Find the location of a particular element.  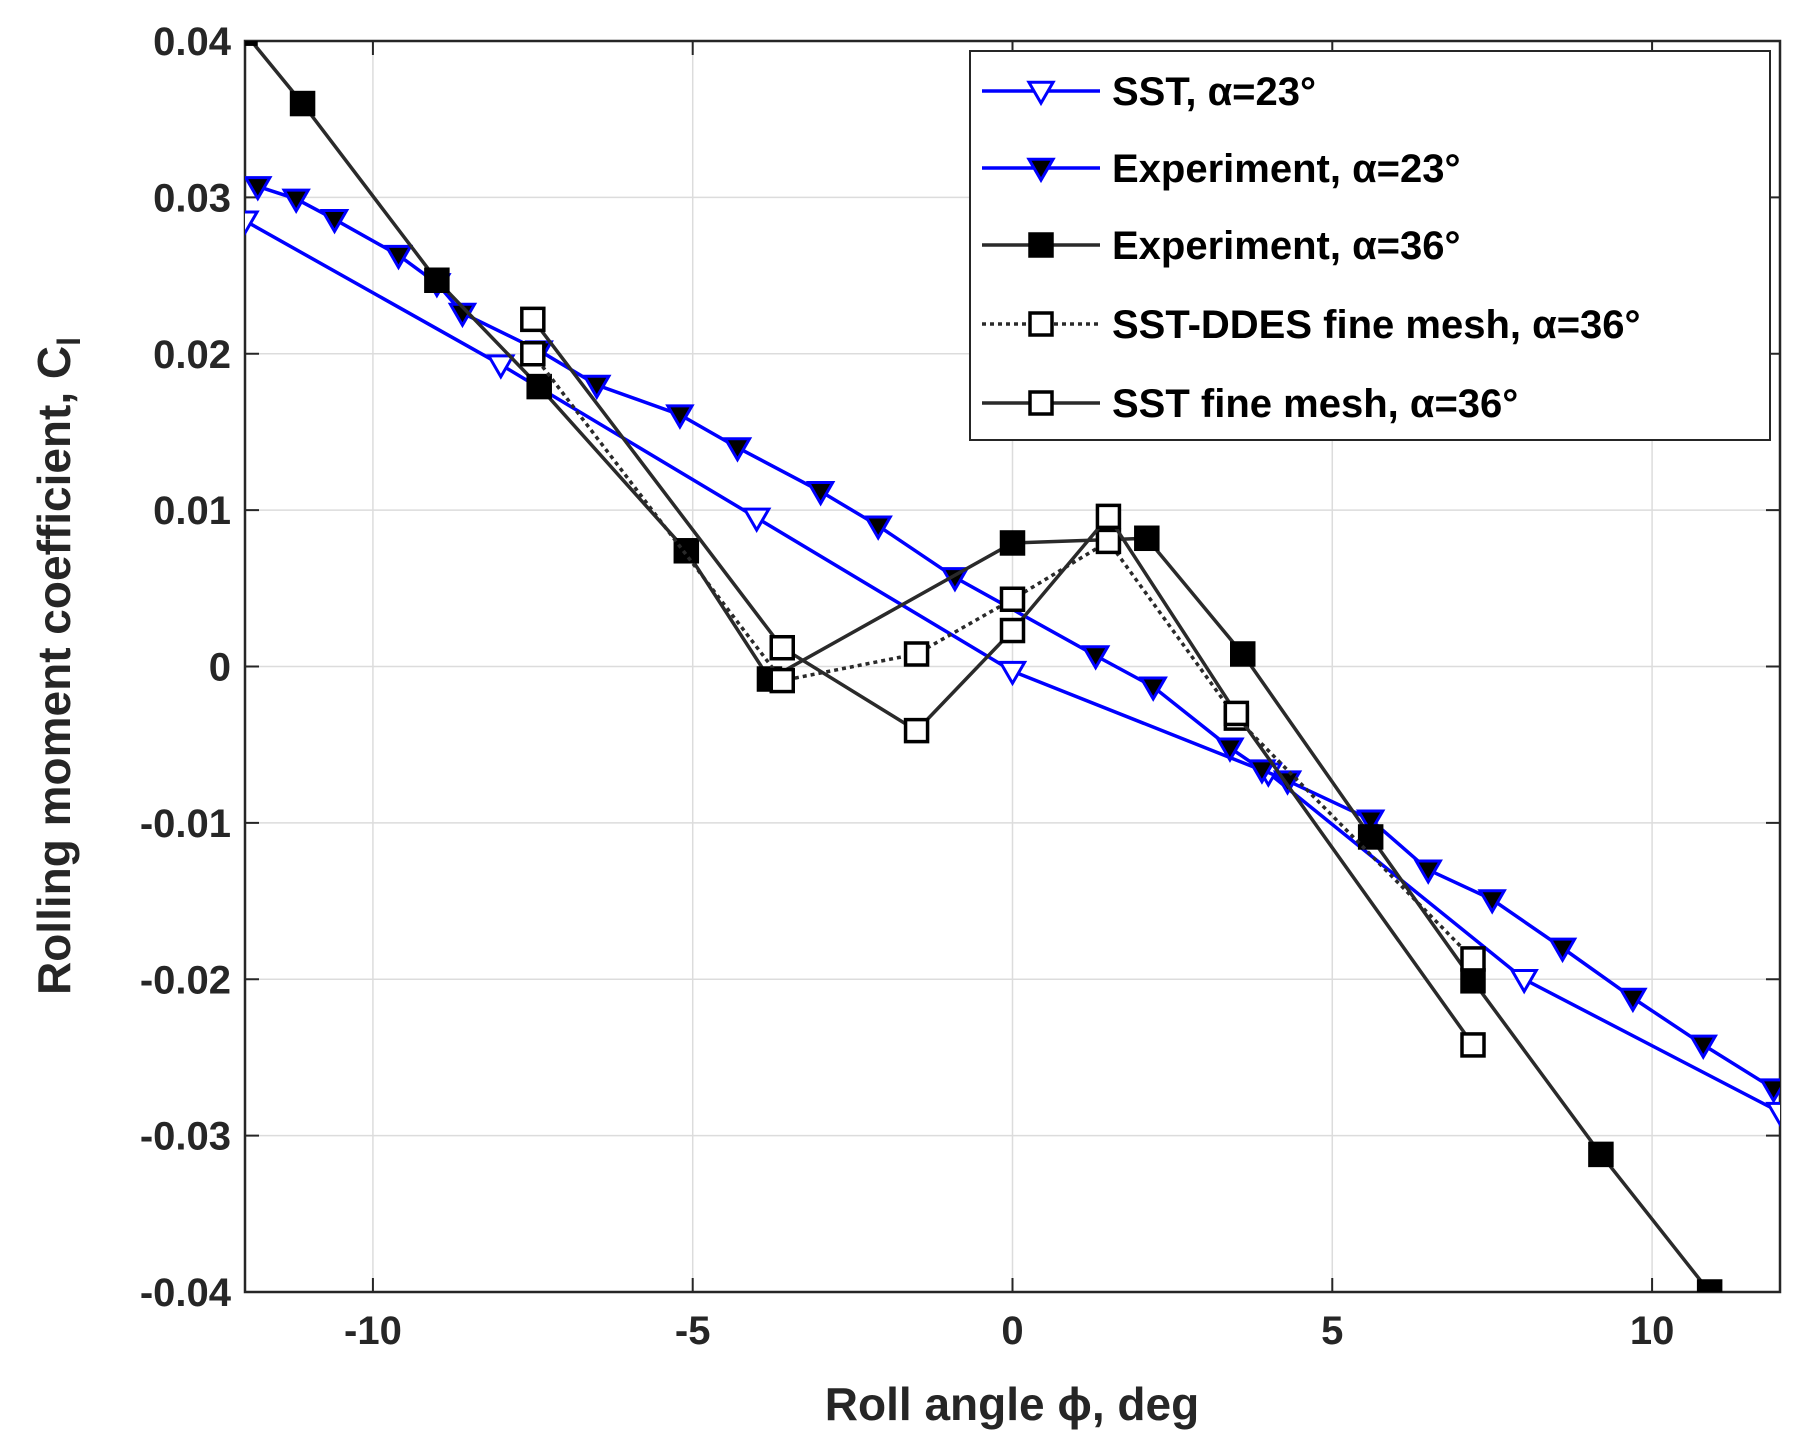

legend-label: SST fine mesh, α=36° is located at coordinates (1315, 404).